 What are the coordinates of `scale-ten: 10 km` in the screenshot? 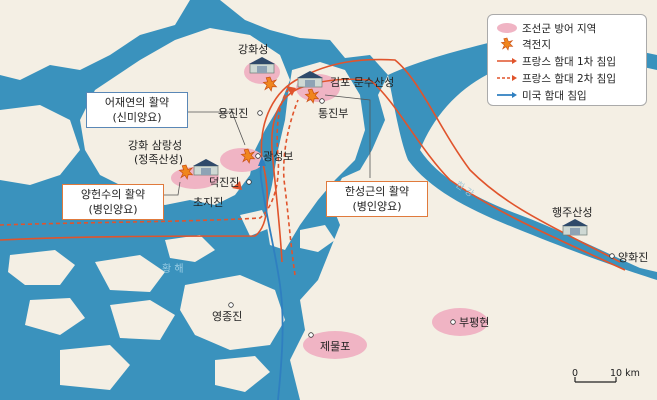 It's located at (625, 373).